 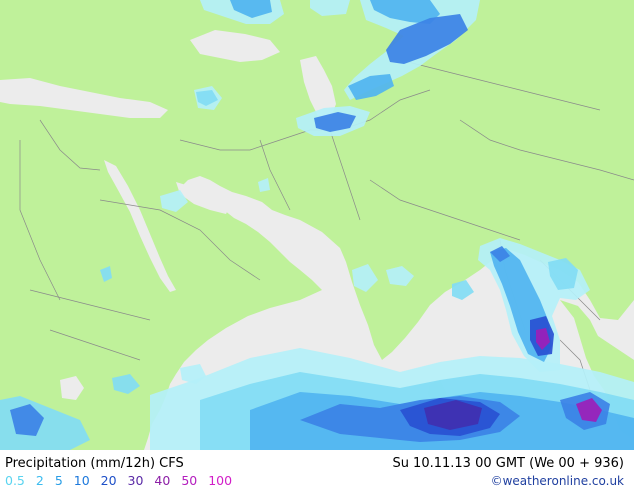 I want to click on red-sea, so click(x=140, y=226).